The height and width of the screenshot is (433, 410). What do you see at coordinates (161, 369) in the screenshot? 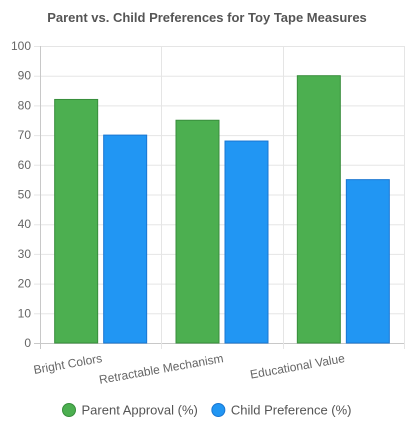
I see `x-tick-label: Retractable Mechanism` at bounding box center [161, 369].